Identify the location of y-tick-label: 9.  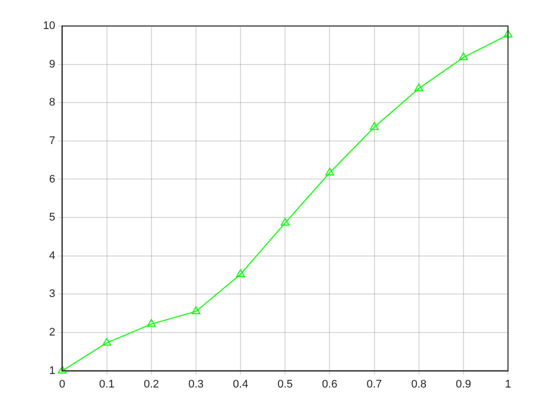
(52, 64).